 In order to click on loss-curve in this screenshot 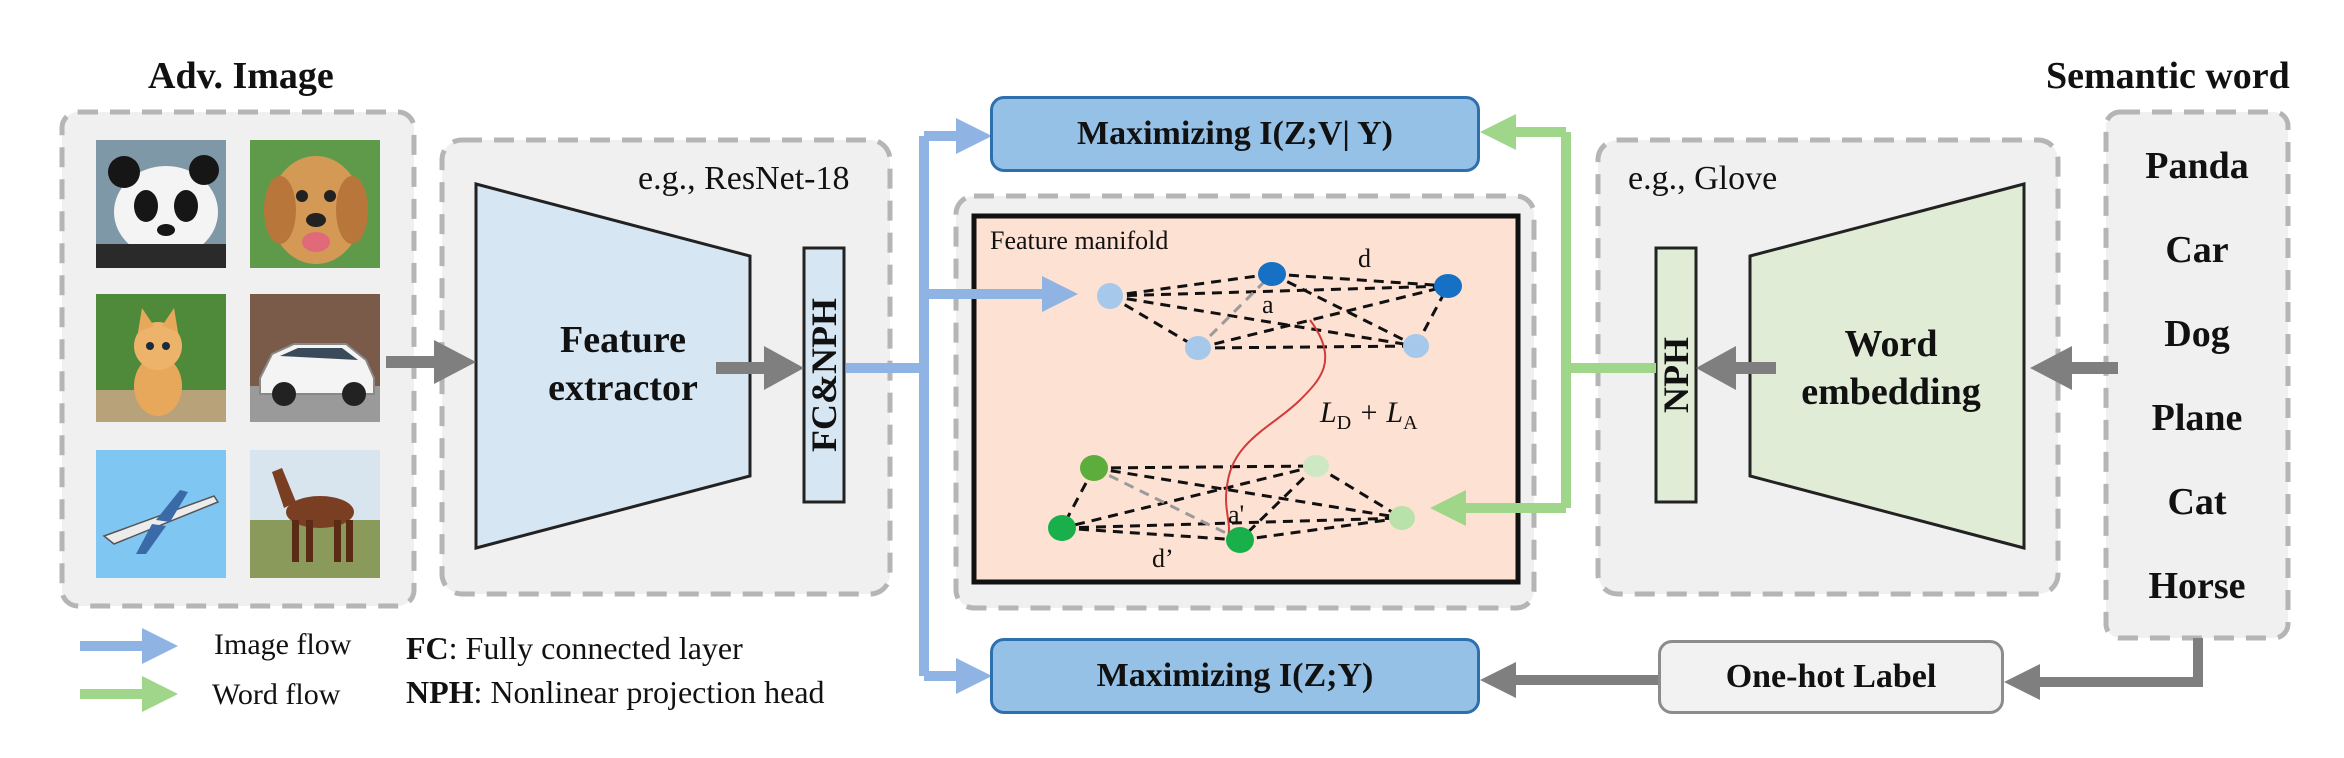, I will do `click(1276, 429)`.